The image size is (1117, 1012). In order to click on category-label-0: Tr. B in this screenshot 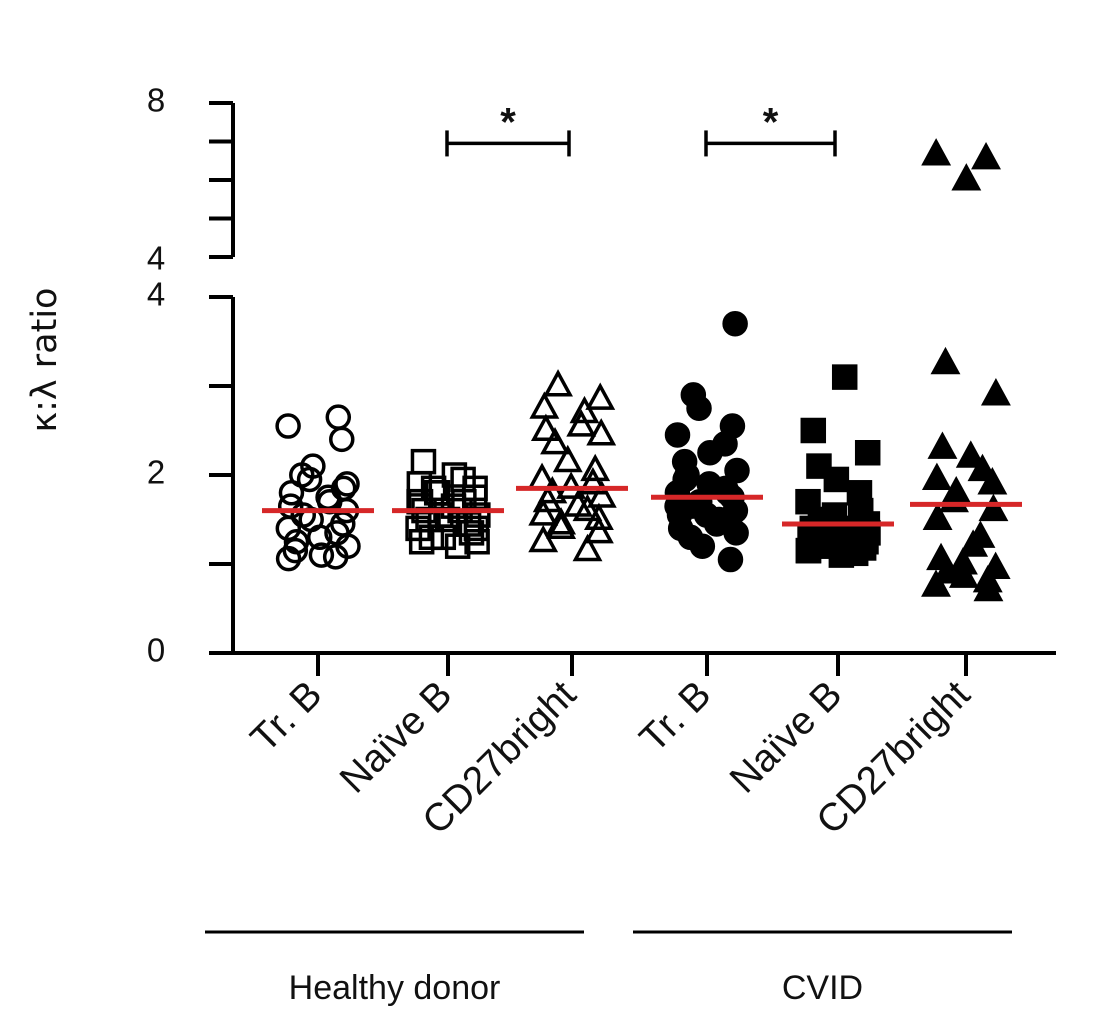, I will do `click(287, 717)`.